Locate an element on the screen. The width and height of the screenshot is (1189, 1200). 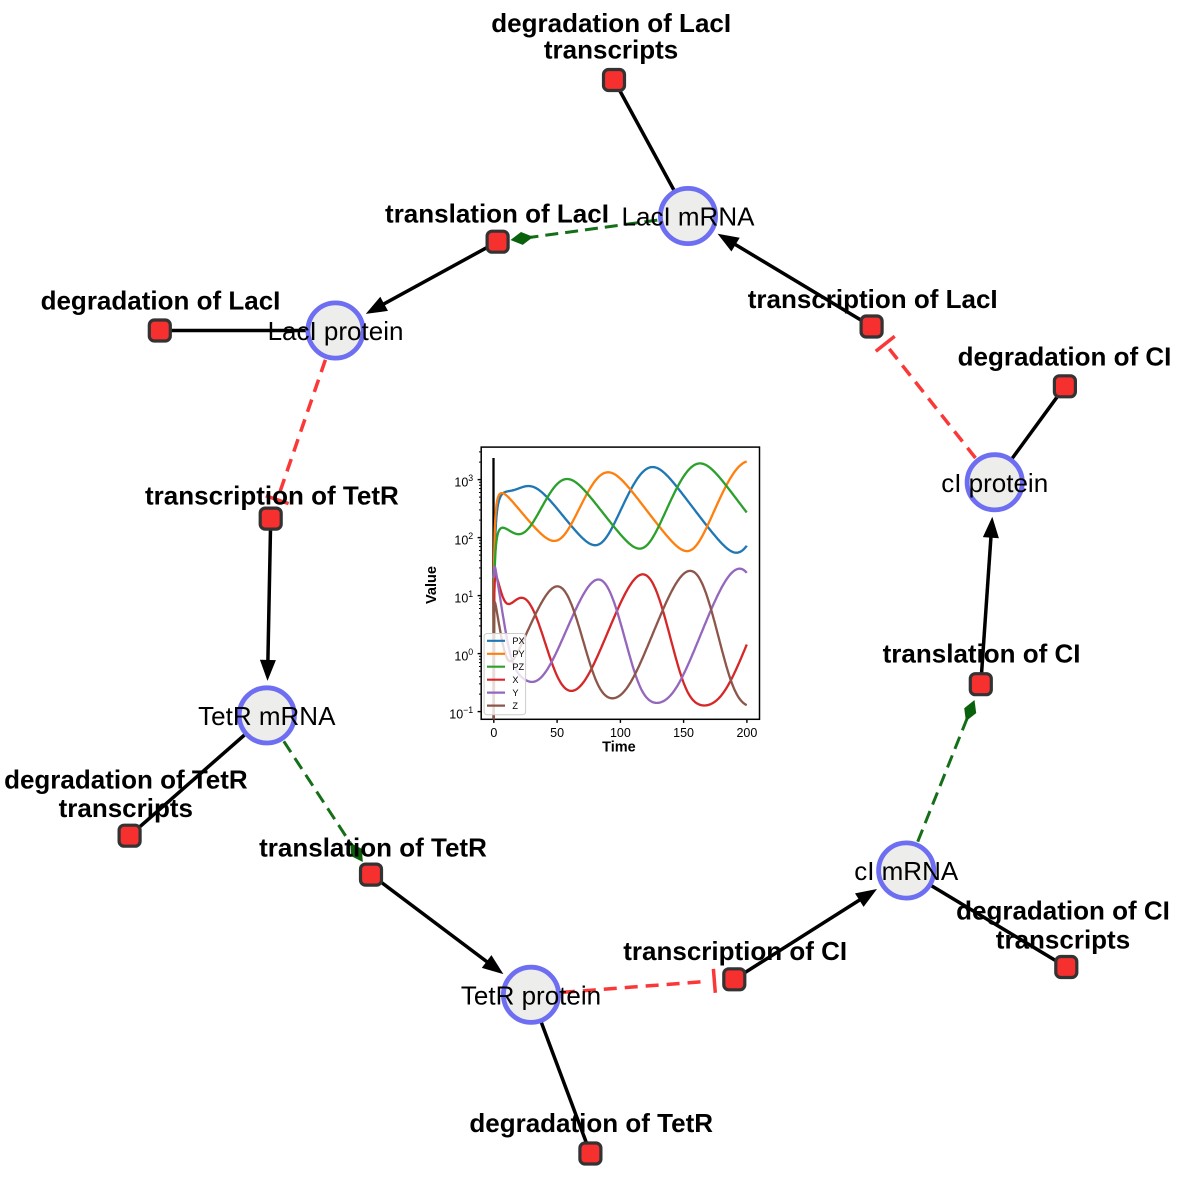
svg-text: 103 is located at coordinates (463, 481).